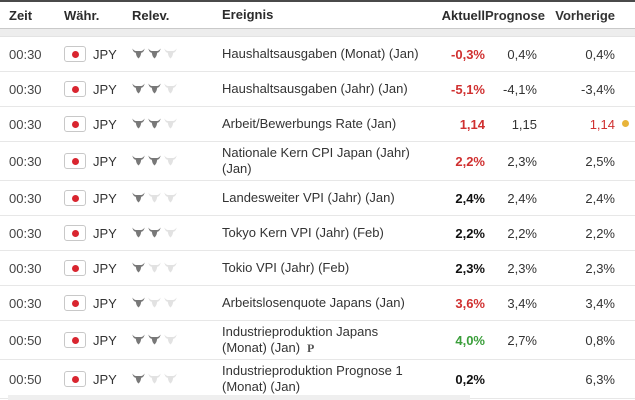 The width and height of the screenshot is (635, 400). I want to click on previous-cell: 1,14, so click(589, 124).